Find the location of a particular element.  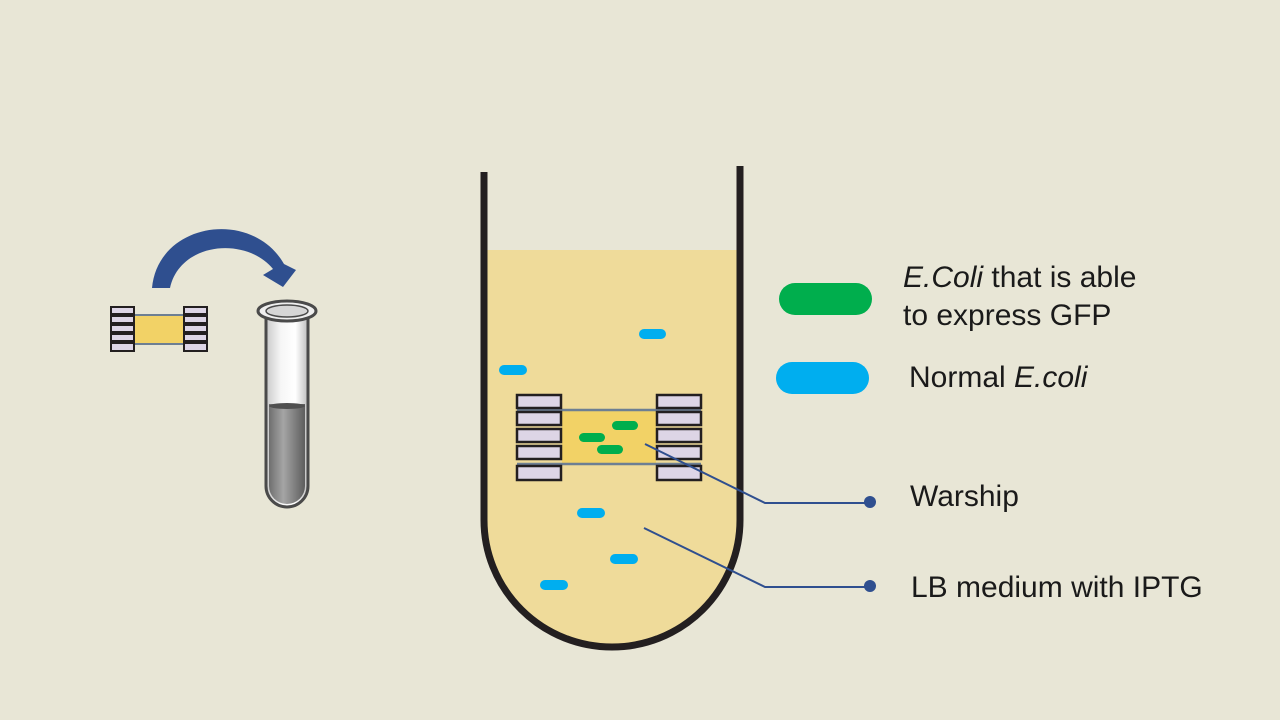

legend-gfp-label: E.Coli that is able to express GFP is located at coordinates (1019, 297).